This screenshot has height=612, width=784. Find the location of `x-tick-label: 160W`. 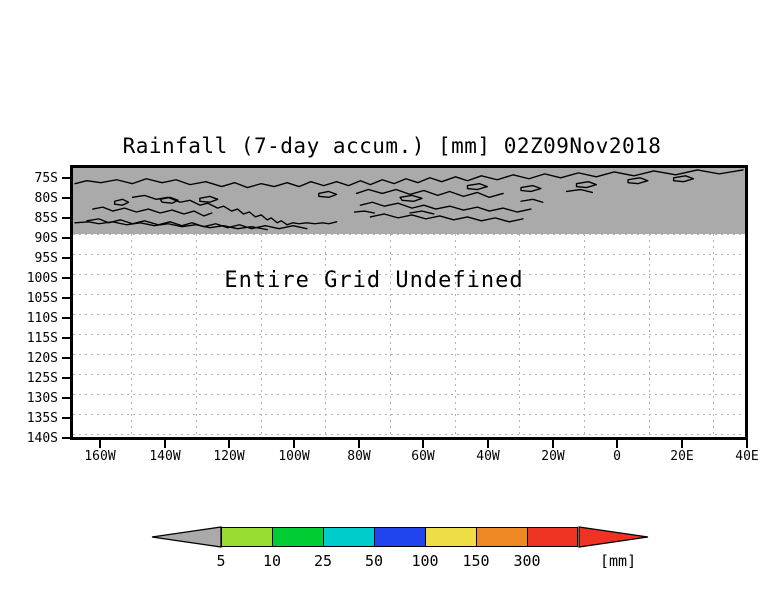

x-tick-label: 160W is located at coordinates (100, 456).